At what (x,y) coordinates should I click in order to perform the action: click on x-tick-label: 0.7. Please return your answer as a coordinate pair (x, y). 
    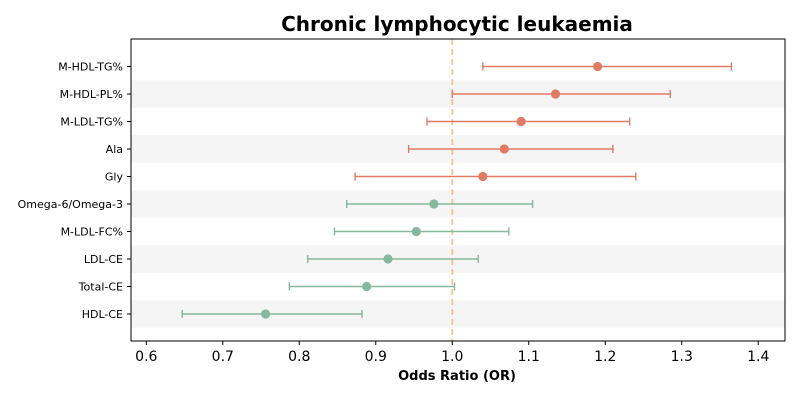
    Looking at the image, I should click on (223, 357).